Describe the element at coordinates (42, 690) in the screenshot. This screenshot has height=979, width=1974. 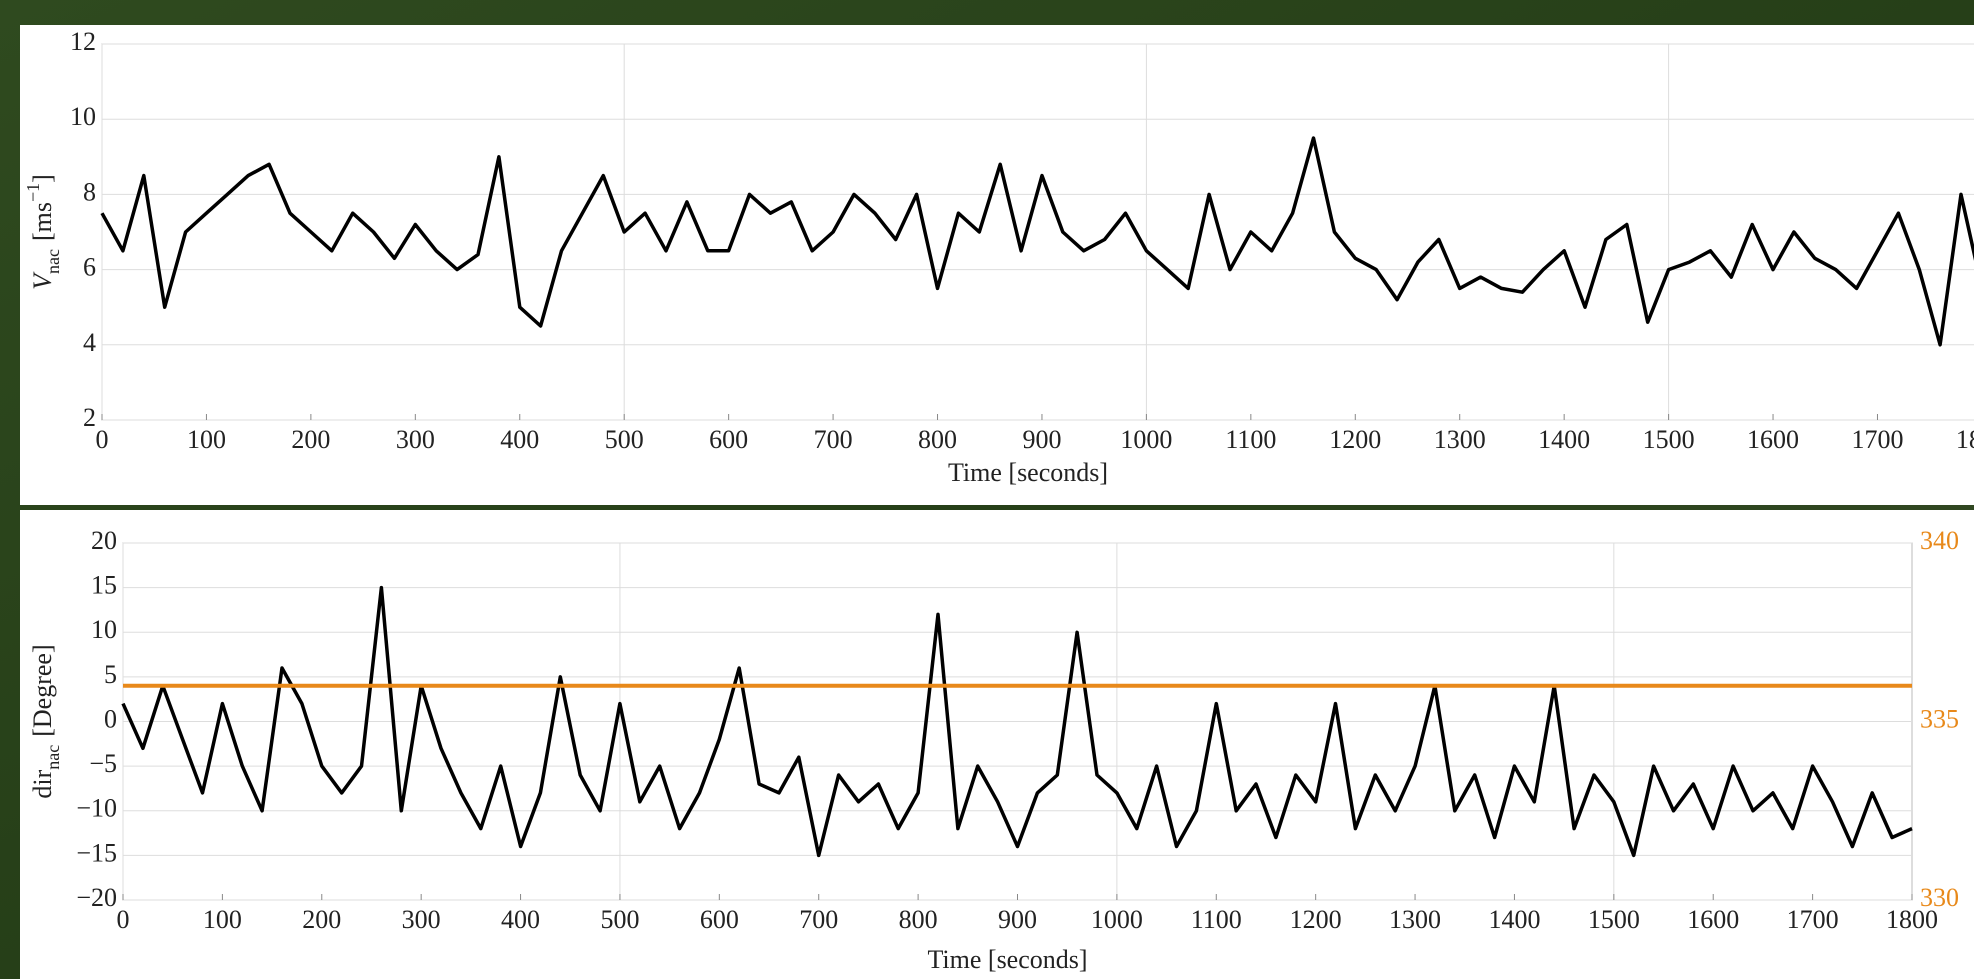
I see `y-axis-label-part: [Degree]` at that location.